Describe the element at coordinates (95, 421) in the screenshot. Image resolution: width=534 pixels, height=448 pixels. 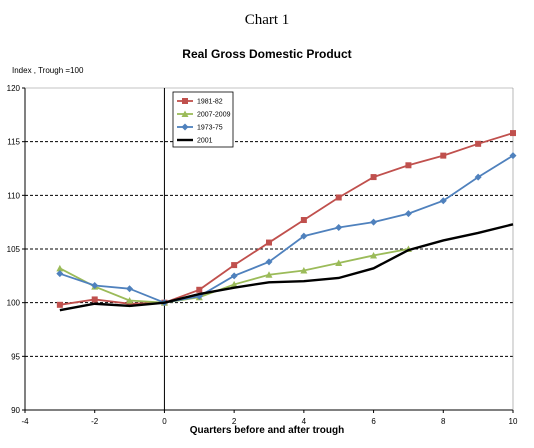
I see `x-tick-label: -2` at that location.